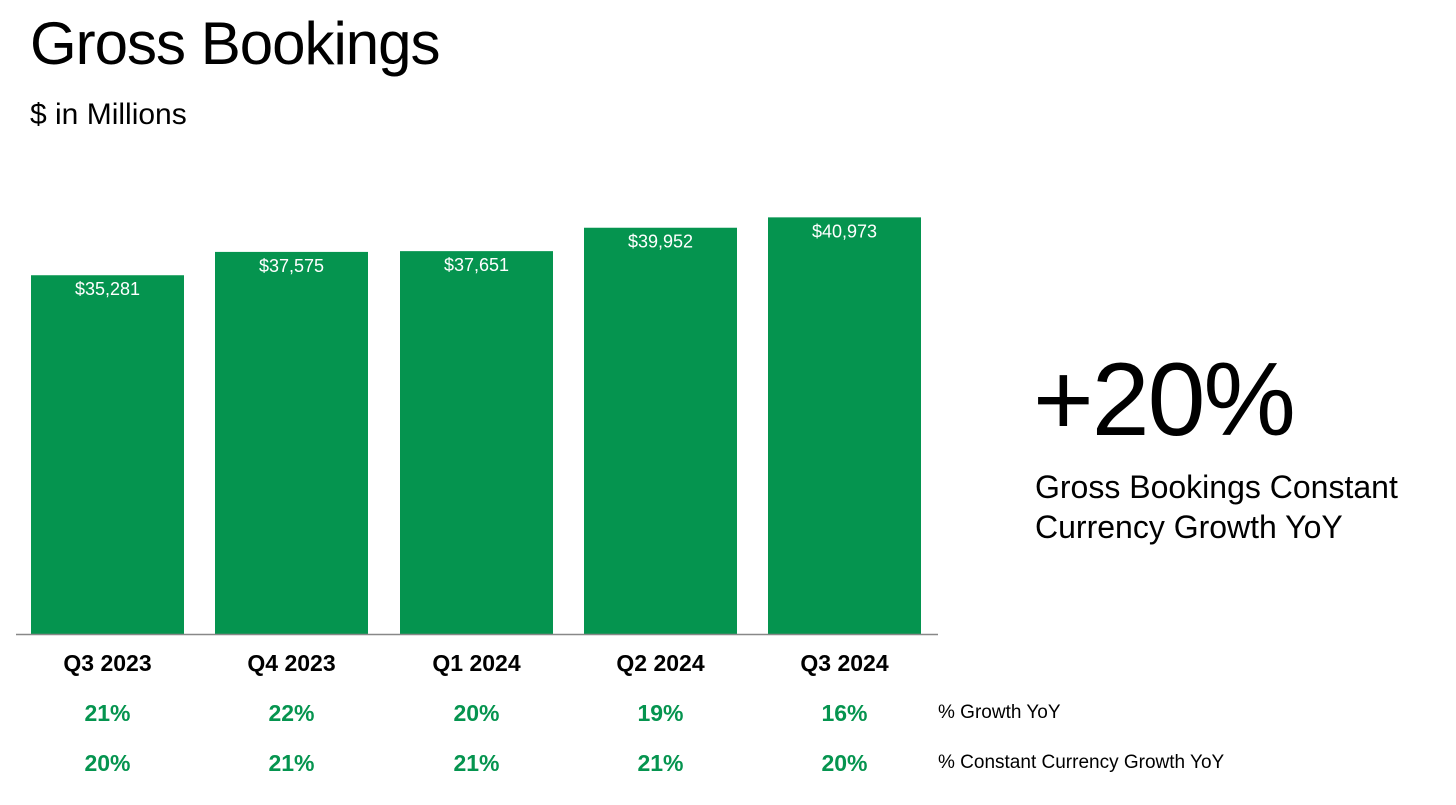 The image size is (1456, 805). I want to click on category-label: Q3 2024, so click(844, 663).